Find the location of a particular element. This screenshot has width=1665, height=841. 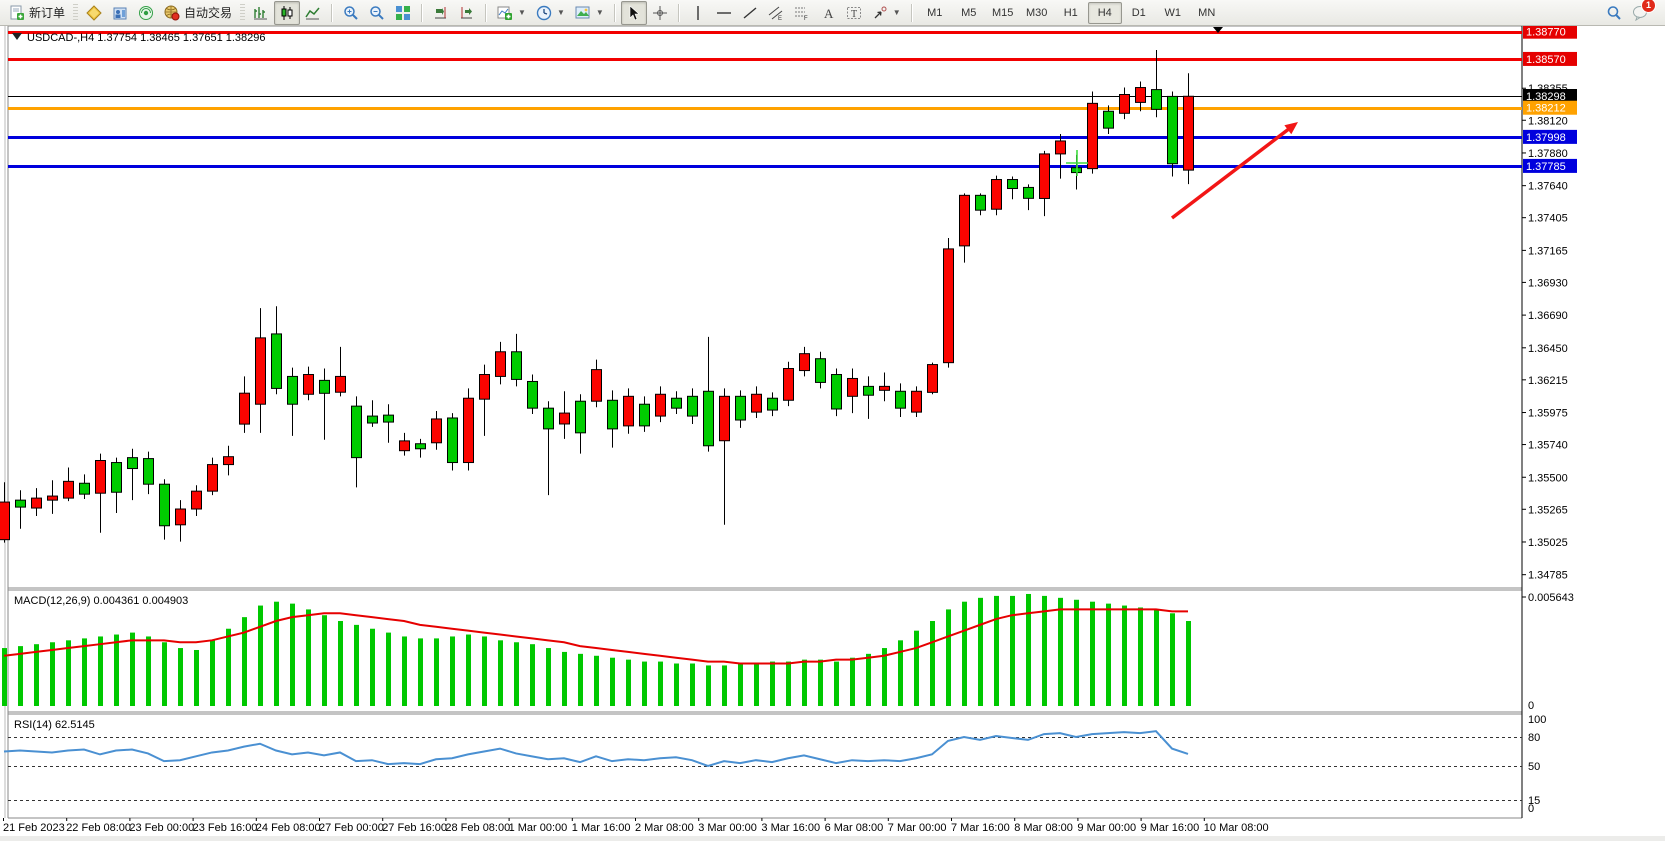

signal-icon is located at coordinates (146, 13).